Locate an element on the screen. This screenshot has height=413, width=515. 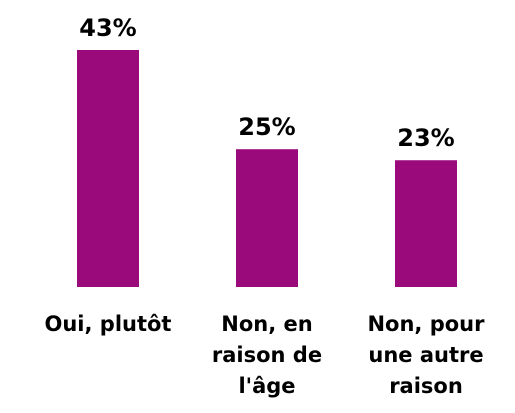
category-label: Non, pour une autre raison is located at coordinates (426, 355).